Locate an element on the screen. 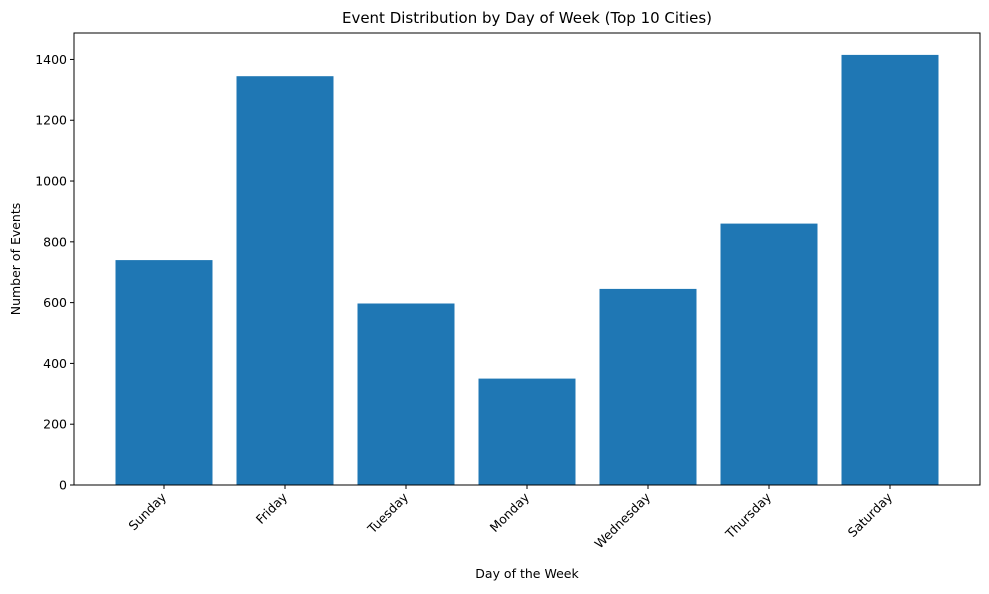 Image resolution: width=989 pixels, height=594 pixels. bar-tuesday is located at coordinates (406, 394).